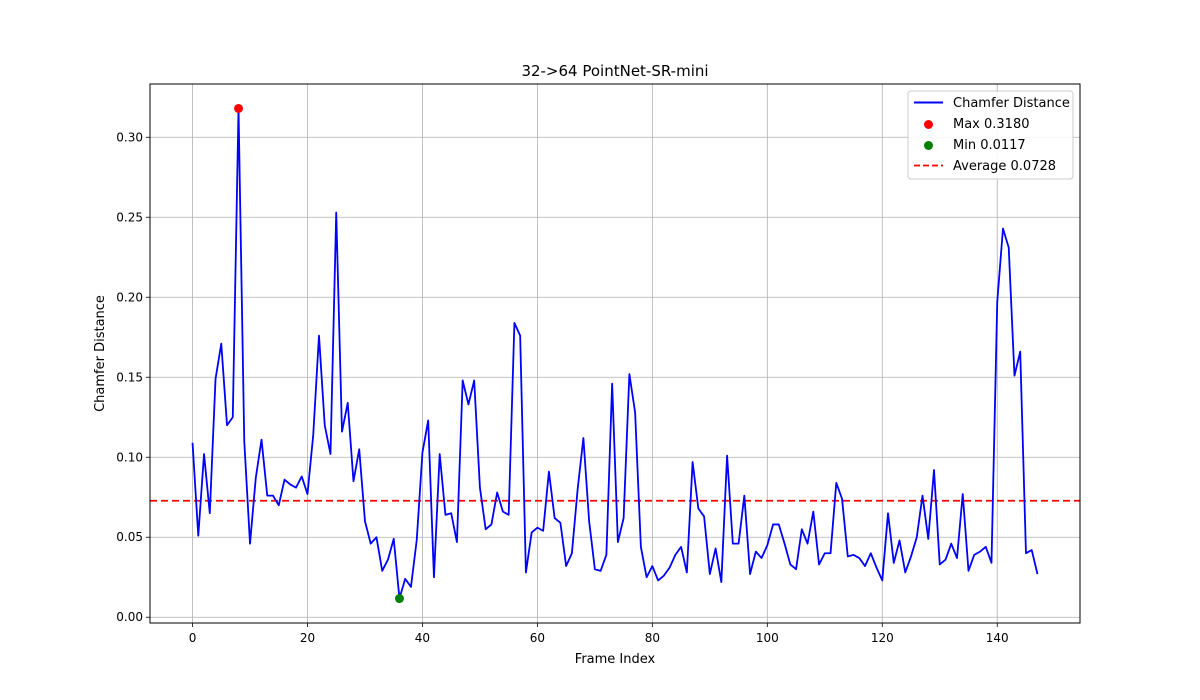  I want to click on x-axis-label: Frame Index, so click(615, 659).